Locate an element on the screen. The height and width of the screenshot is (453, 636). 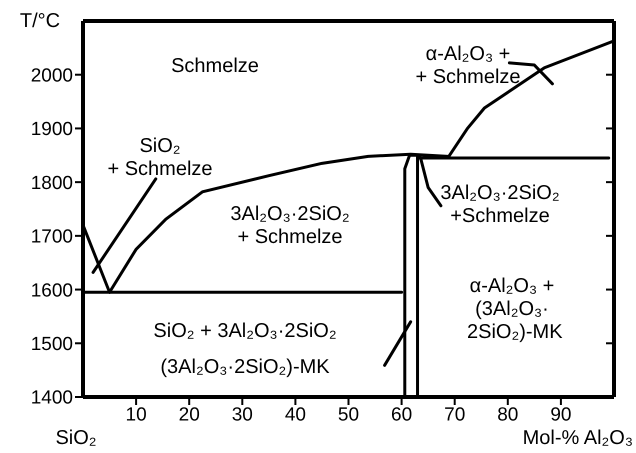
y-tick-label: 1900 is located at coordinates (51, 129).